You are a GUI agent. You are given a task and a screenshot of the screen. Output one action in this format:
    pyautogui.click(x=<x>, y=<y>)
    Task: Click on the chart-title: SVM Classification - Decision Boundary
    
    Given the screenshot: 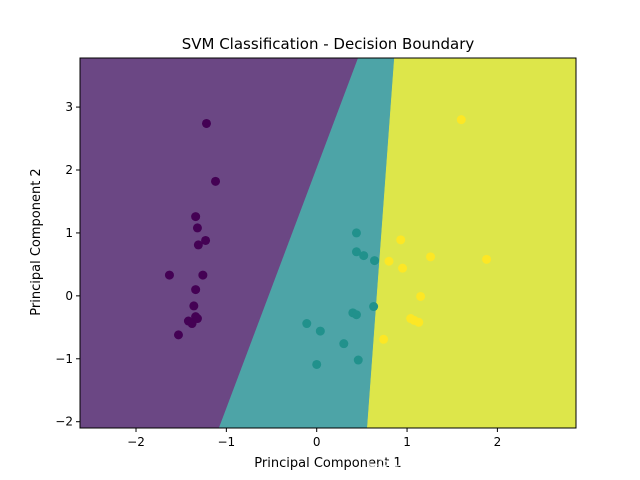 What is the action you would take?
    pyautogui.click(x=328, y=44)
    